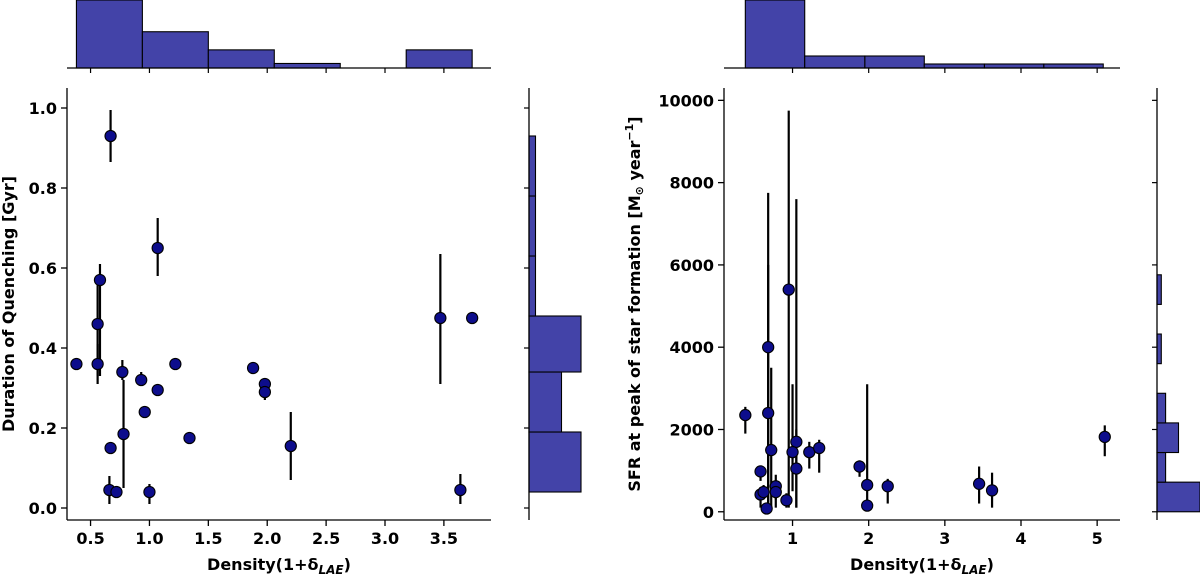  What do you see at coordinates (792, 538) in the screenshot?
I see `x-tick-label: 1` at bounding box center [792, 538].